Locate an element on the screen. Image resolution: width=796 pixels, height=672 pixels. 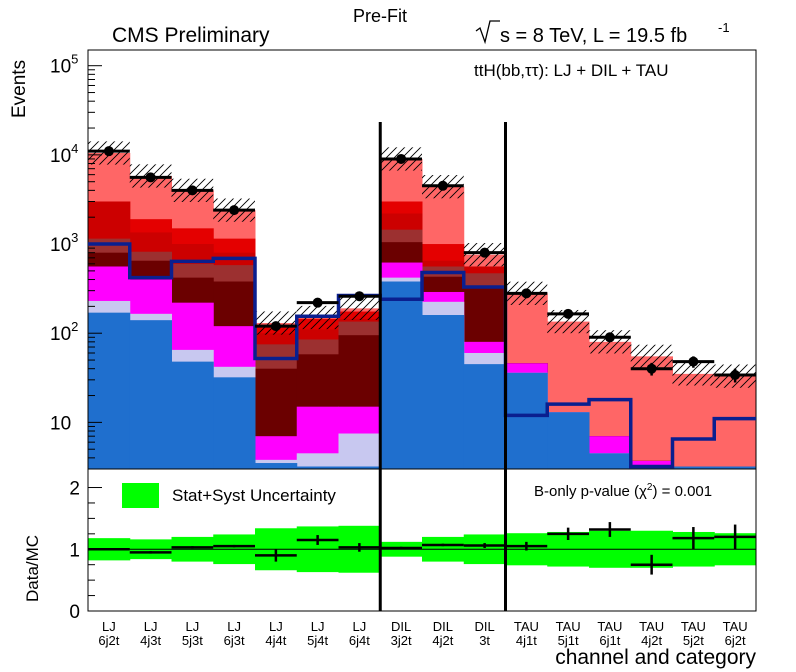
experiment-label: CMS Preliminary is located at coordinates (191, 35).